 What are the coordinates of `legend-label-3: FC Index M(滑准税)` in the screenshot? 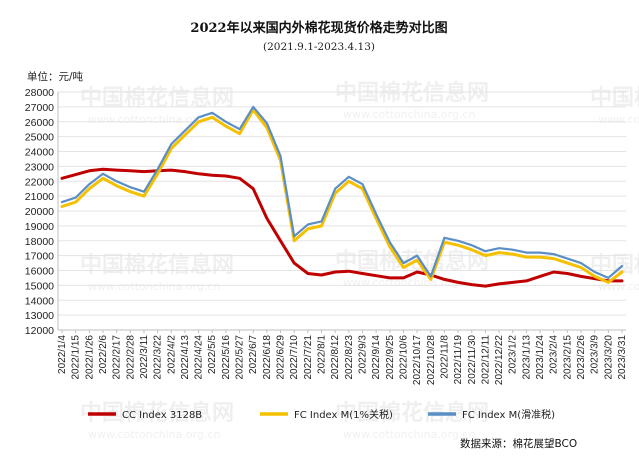 It's located at (508, 414).